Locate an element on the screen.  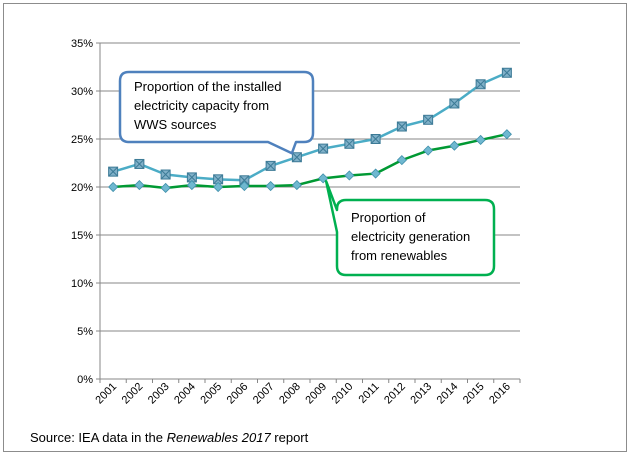
callout-text-line: Proportion of is located at coordinates (388, 217).